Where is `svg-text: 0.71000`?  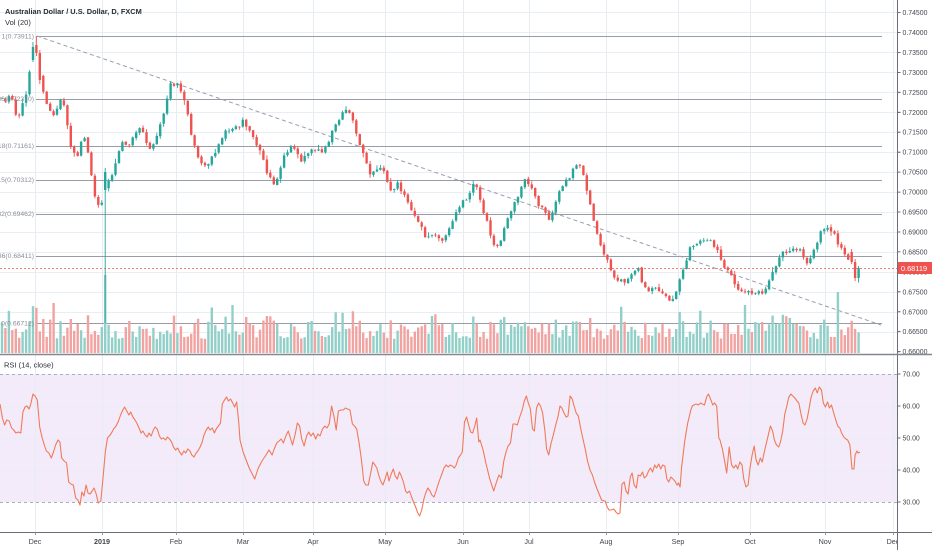 svg-text: 0.71000 is located at coordinates (915, 153).